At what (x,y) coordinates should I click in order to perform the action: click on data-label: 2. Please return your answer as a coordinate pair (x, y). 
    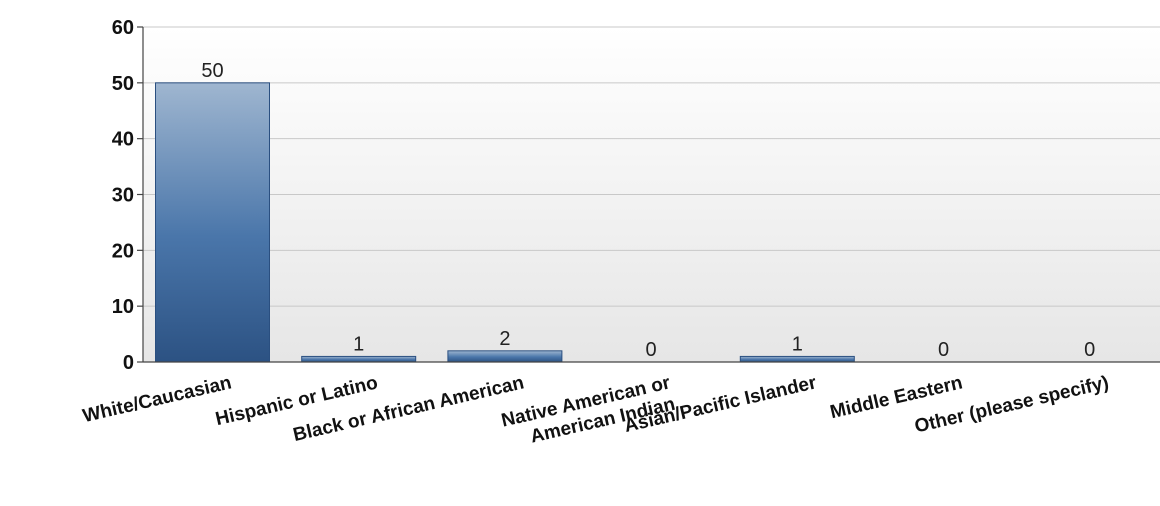
    Looking at the image, I should click on (504, 339).